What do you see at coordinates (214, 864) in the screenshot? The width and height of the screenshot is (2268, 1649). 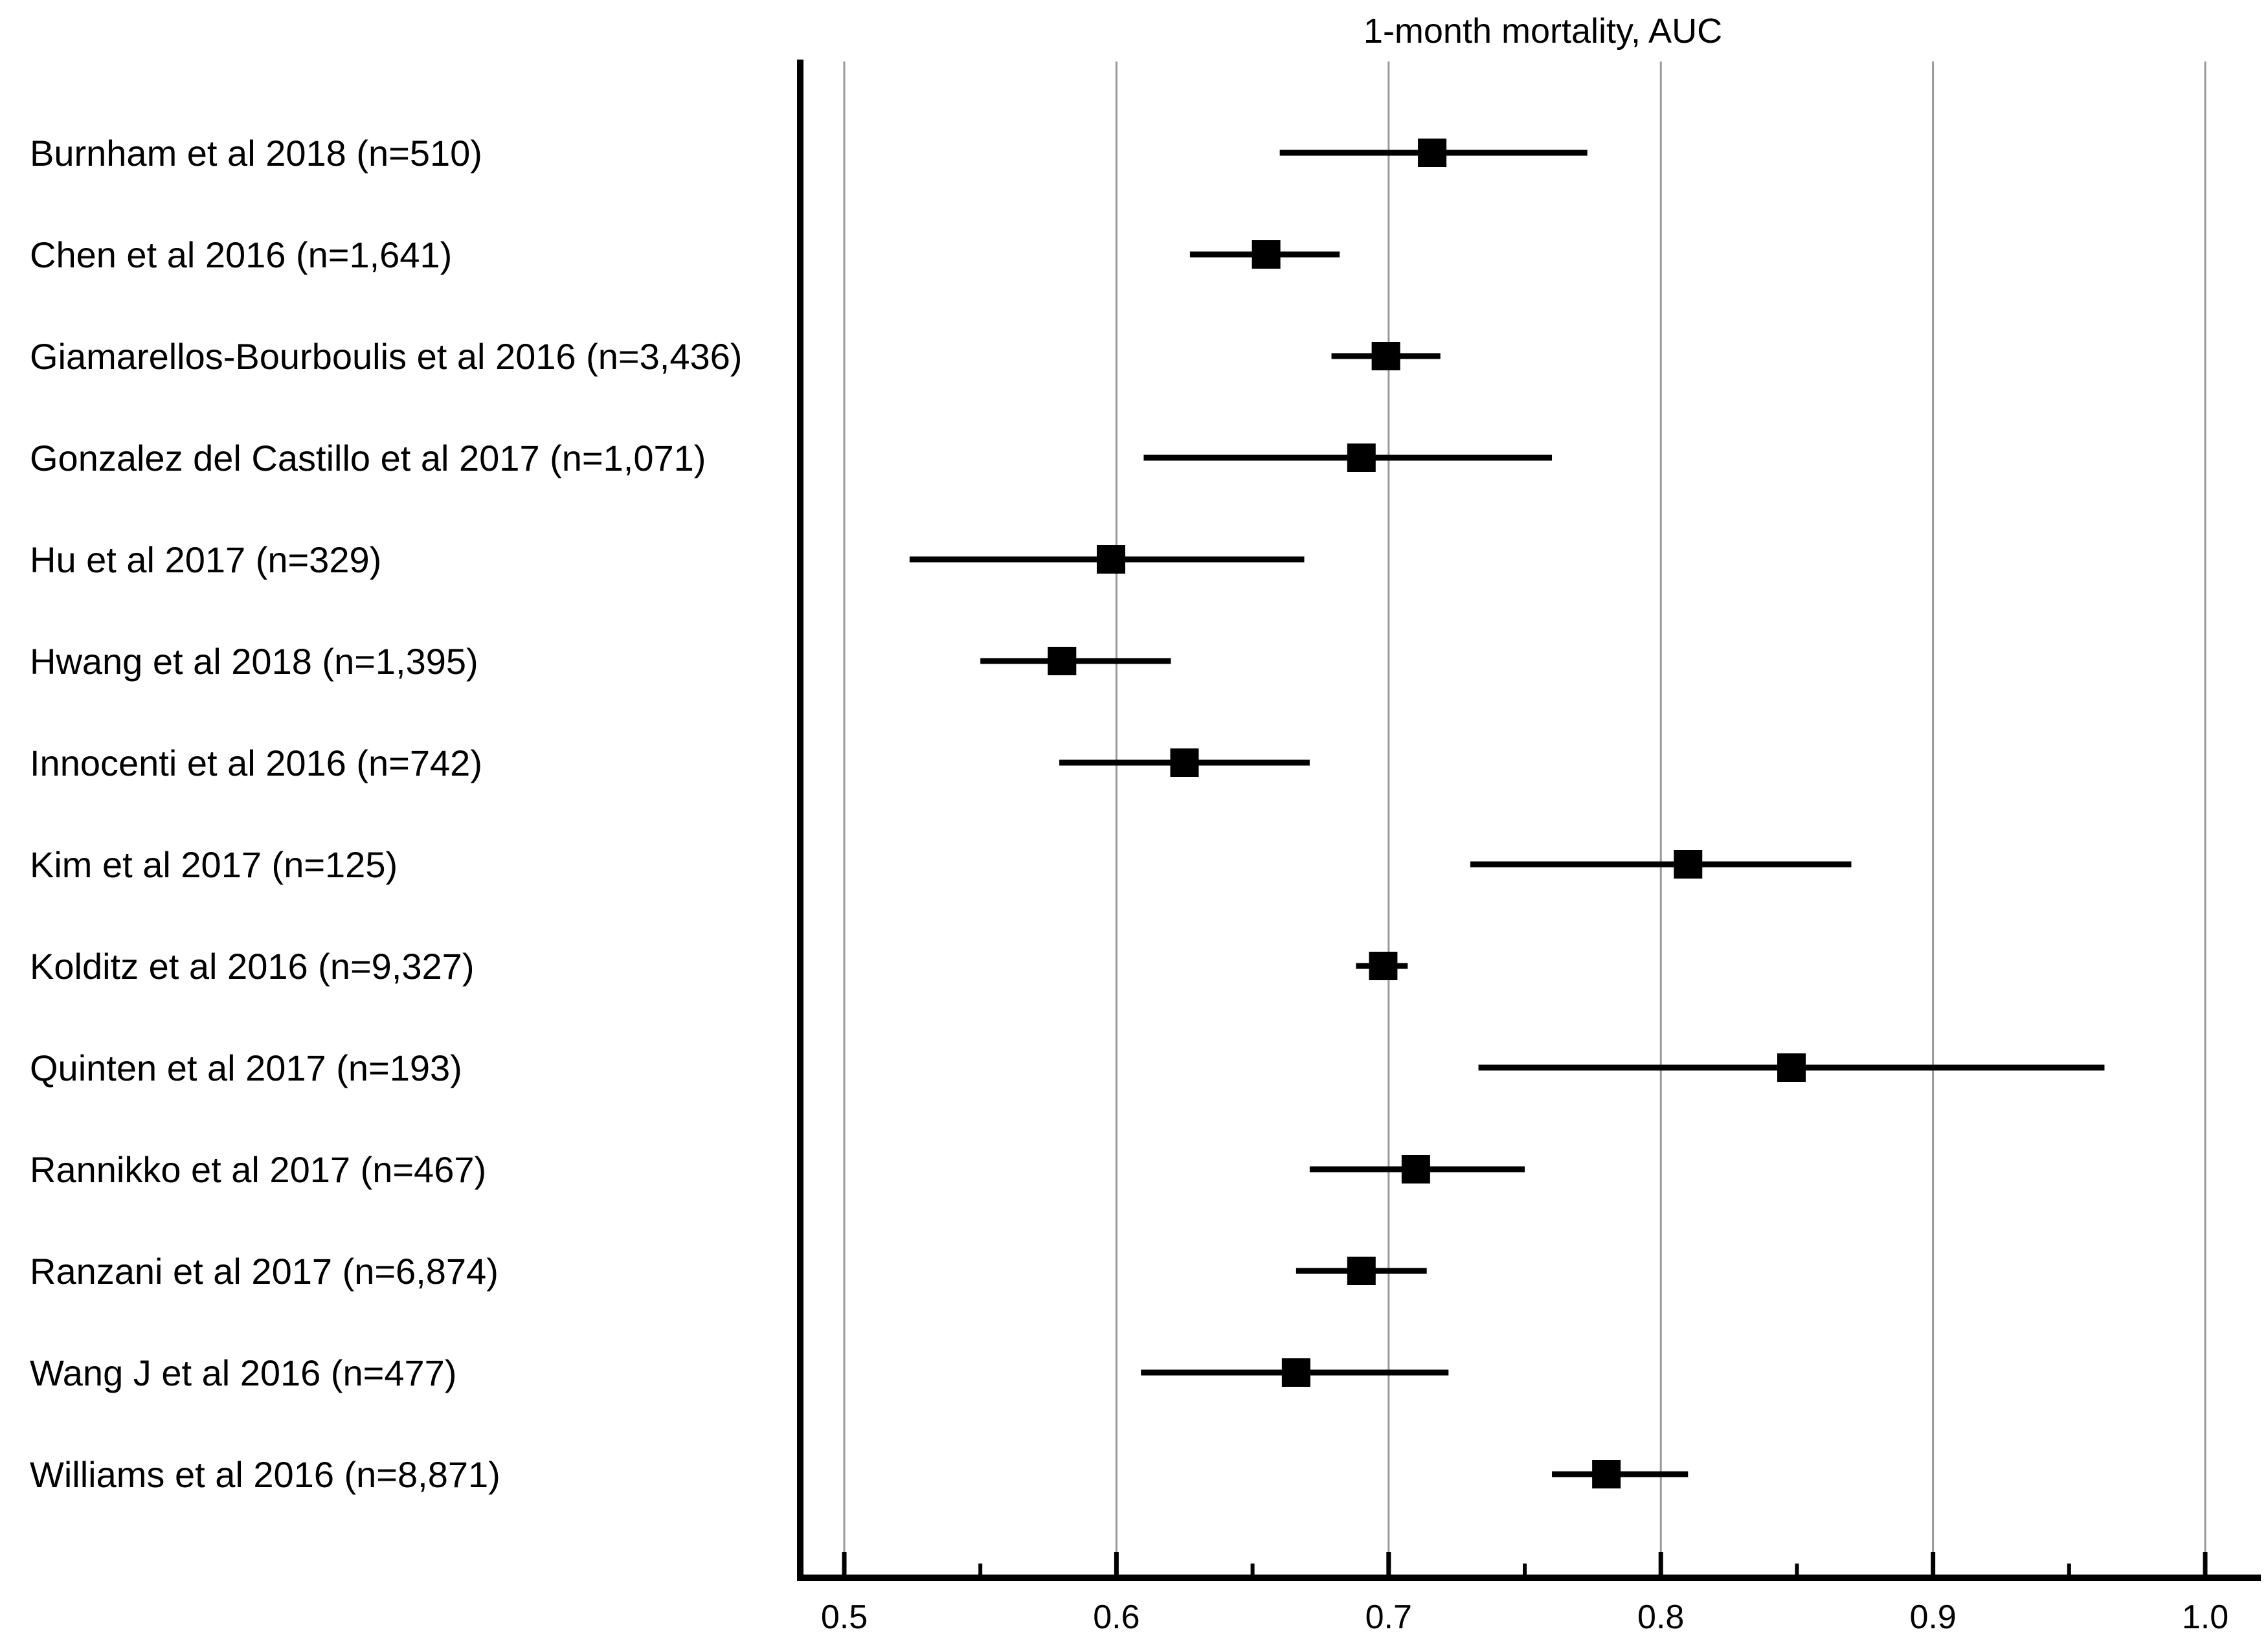 I see `study-label: Kim et al 2017 (n=125)` at bounding box center [214, 864].